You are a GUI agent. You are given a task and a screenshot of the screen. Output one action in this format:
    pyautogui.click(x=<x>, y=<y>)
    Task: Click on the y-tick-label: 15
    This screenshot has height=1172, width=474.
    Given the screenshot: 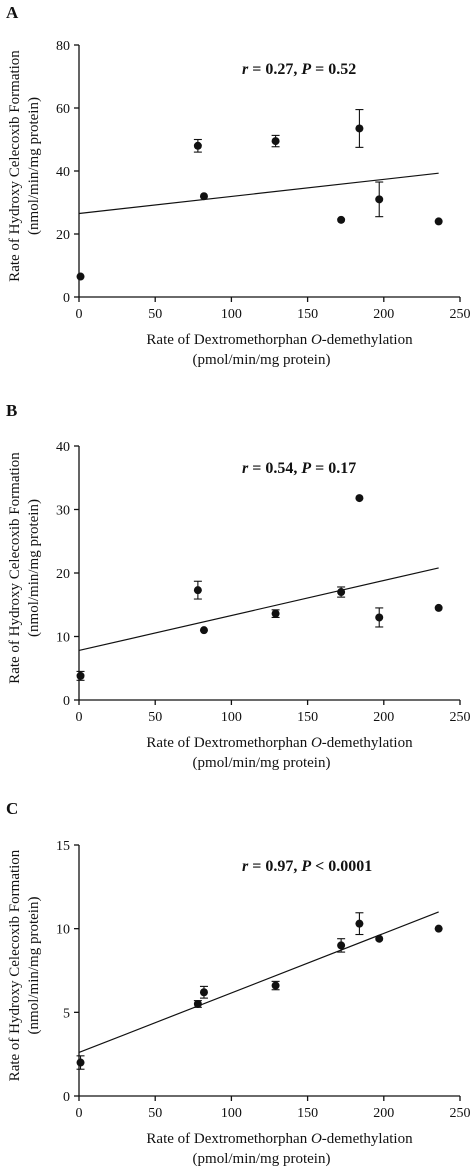 What is the action you would take?
    pyautogui.click(x=63, y=846)
    